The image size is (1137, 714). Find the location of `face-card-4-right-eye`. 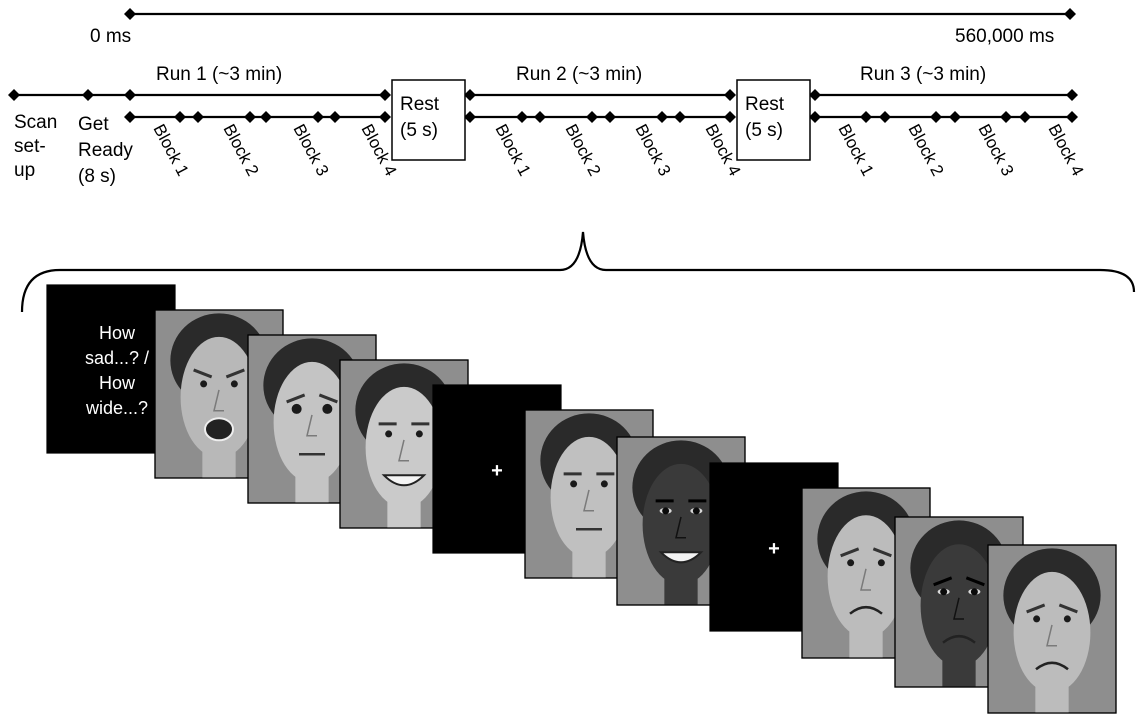

face-card-4-right-eye is located at coordinates (604, 484).